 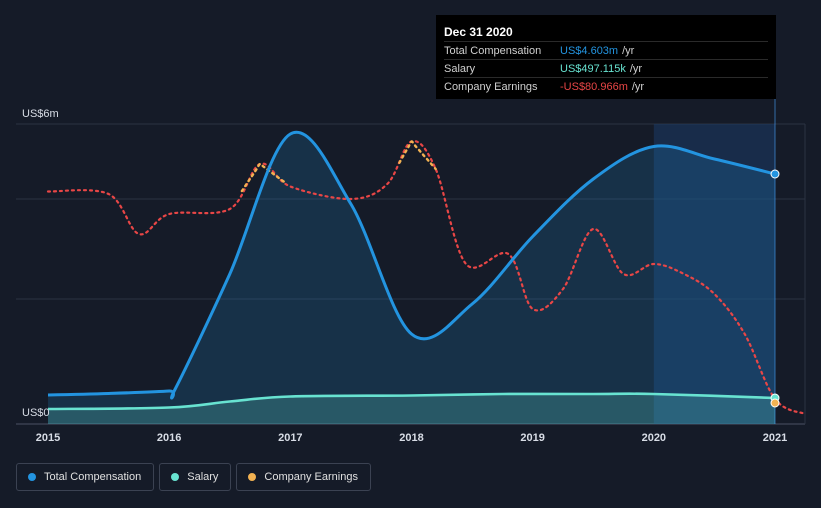 I want to click on legend-label: Company Earnings, so click(x=311, y=477).